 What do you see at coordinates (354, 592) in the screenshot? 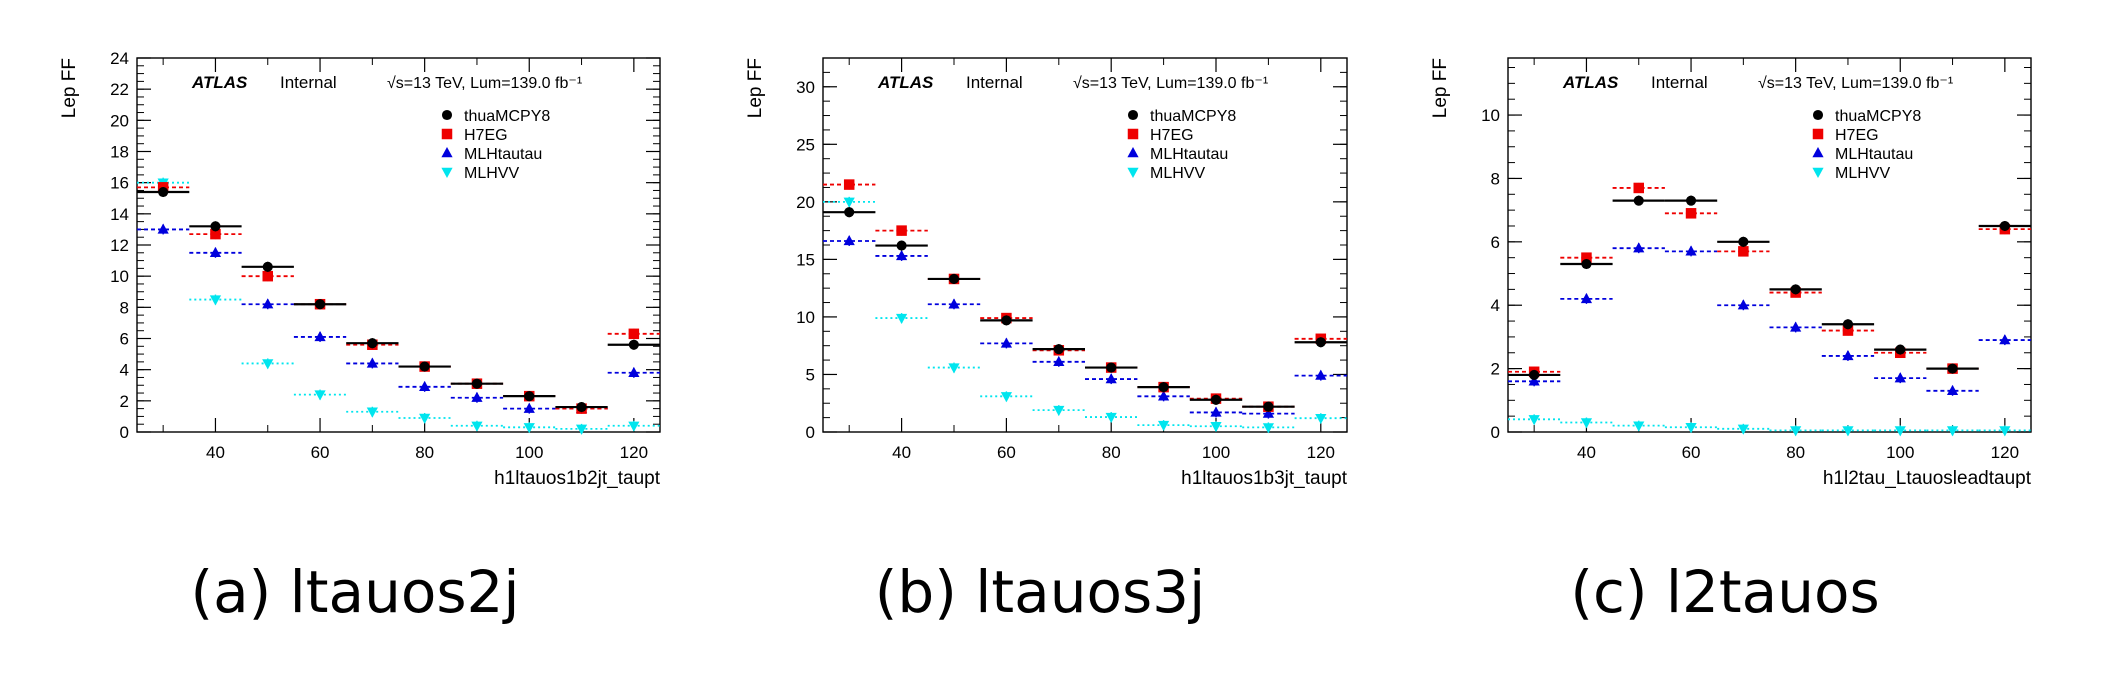
I see `subfigure-caption-1: (a) ltauos2j` at bounding box center [354, 592].